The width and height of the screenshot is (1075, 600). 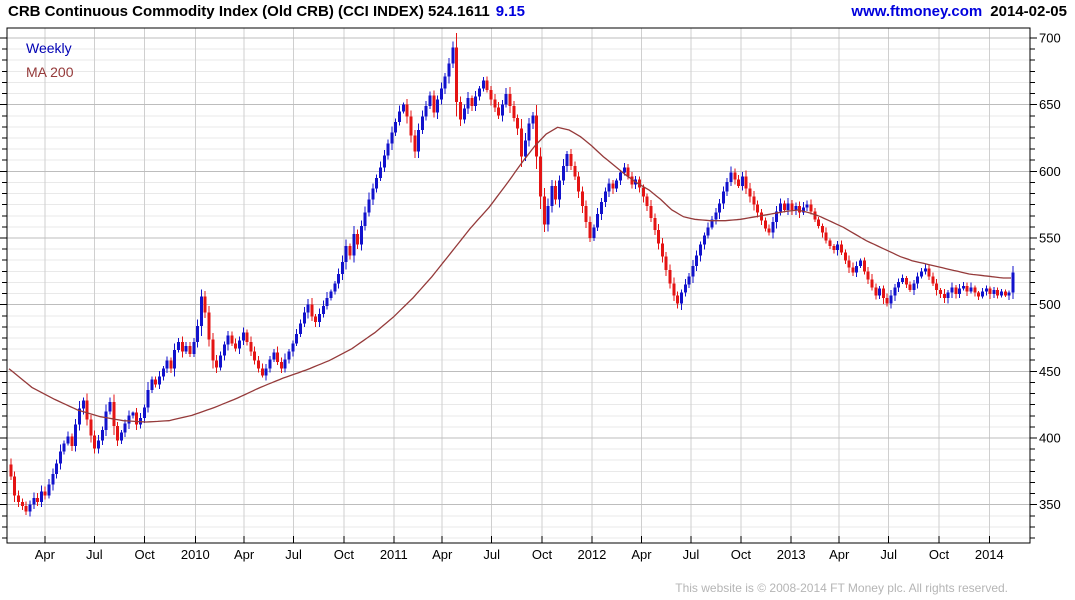 What do you see at coordinates (1028, 11) in the screenshot?
I see `chart-date: 2014-02-05` at bounding box center [1028, 11].